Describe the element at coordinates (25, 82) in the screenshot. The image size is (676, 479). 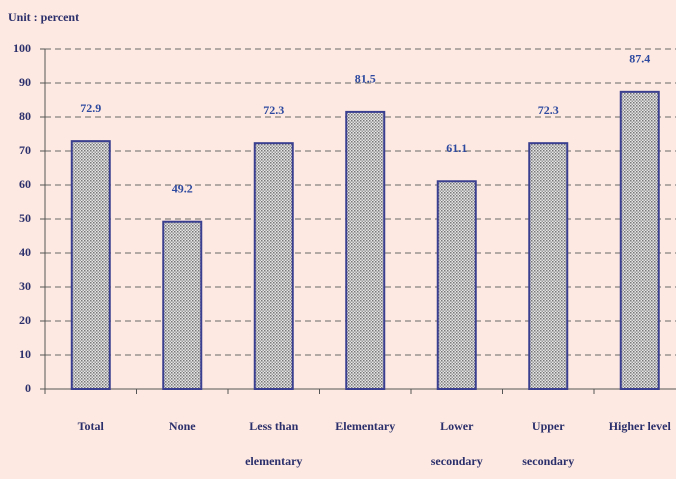
I see `y-tick-label: 90` at that location.